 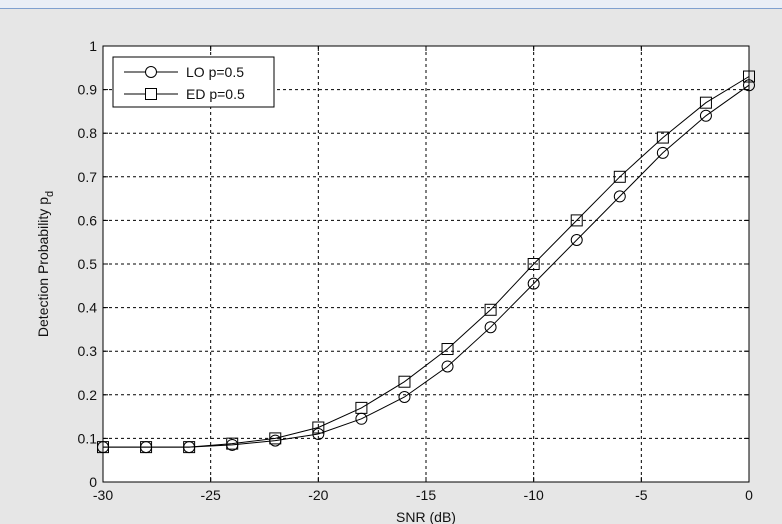 I want to click on x-tick-label: -25, so click(x=211, y=495).